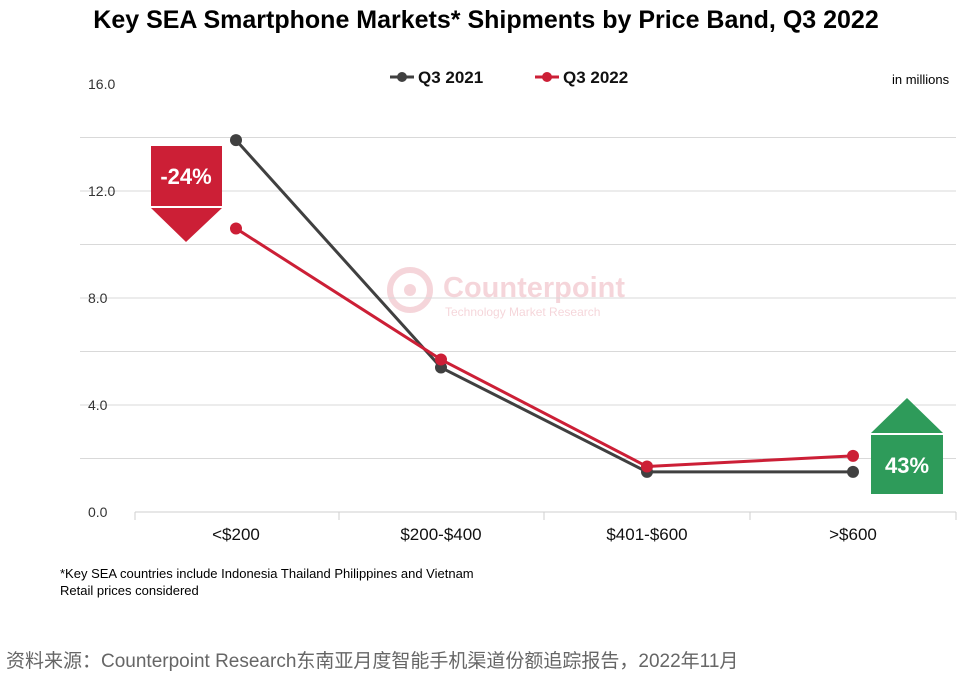  I want to click on legend-label: Q3 2022, so click(595, 77).